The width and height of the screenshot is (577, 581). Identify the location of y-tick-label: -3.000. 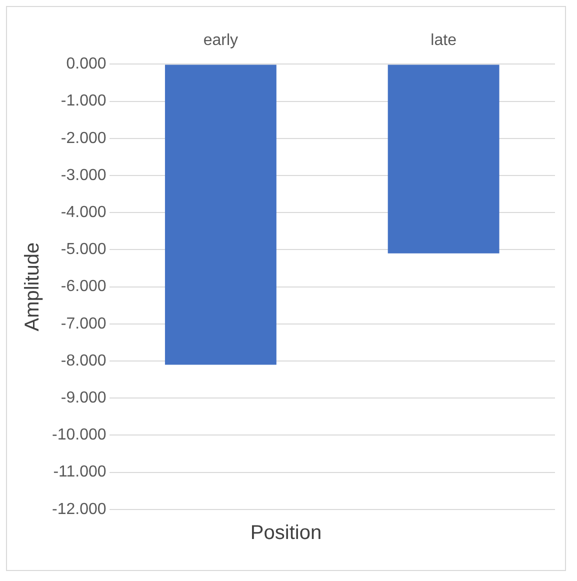
(83, 175).